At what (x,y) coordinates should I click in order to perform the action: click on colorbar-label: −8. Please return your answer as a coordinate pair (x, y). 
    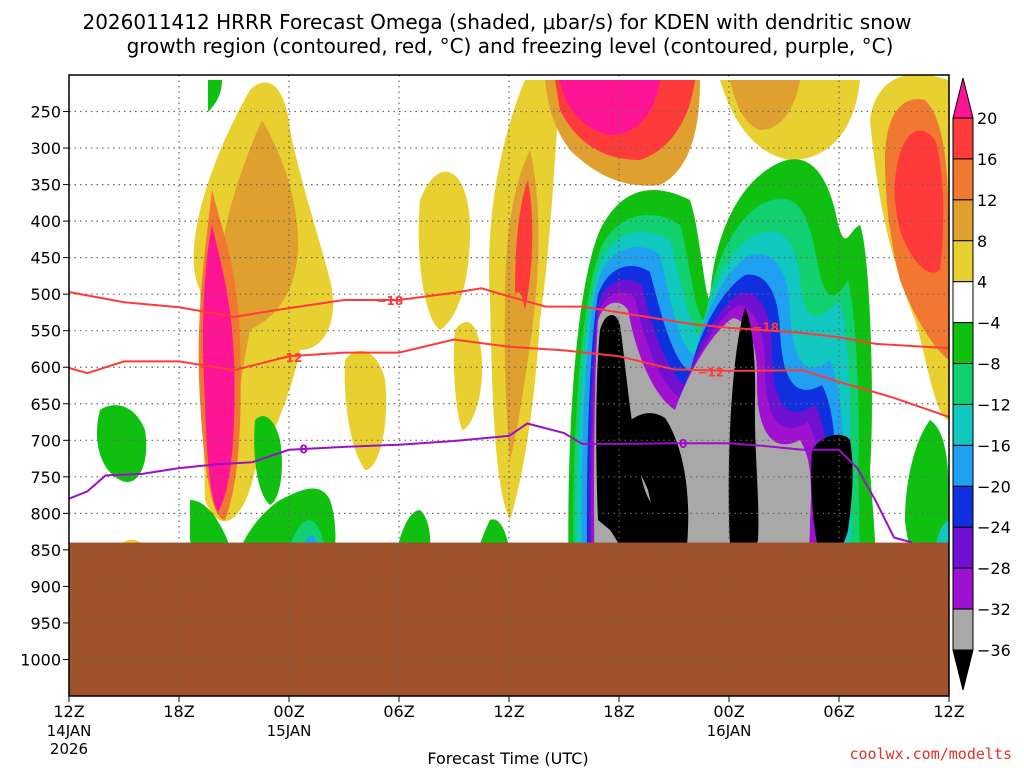
    Looking at the image, I should click on (989, 364).